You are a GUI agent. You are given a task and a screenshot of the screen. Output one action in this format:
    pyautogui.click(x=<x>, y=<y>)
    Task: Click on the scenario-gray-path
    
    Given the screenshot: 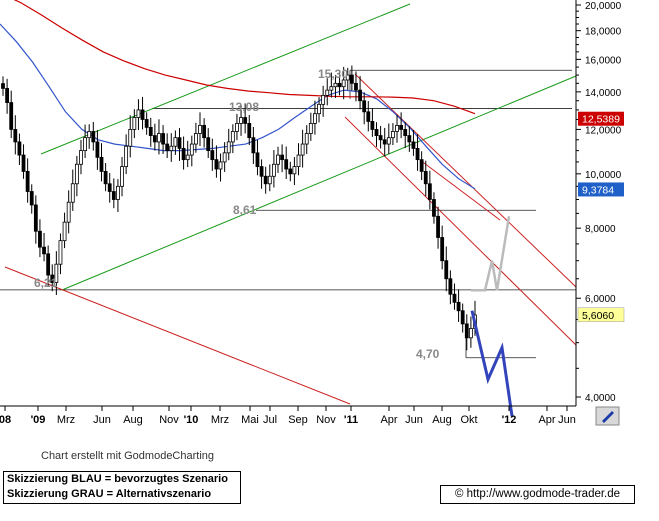 What is the action you would take?
    pyautogui.click(x=491, y=254)
    